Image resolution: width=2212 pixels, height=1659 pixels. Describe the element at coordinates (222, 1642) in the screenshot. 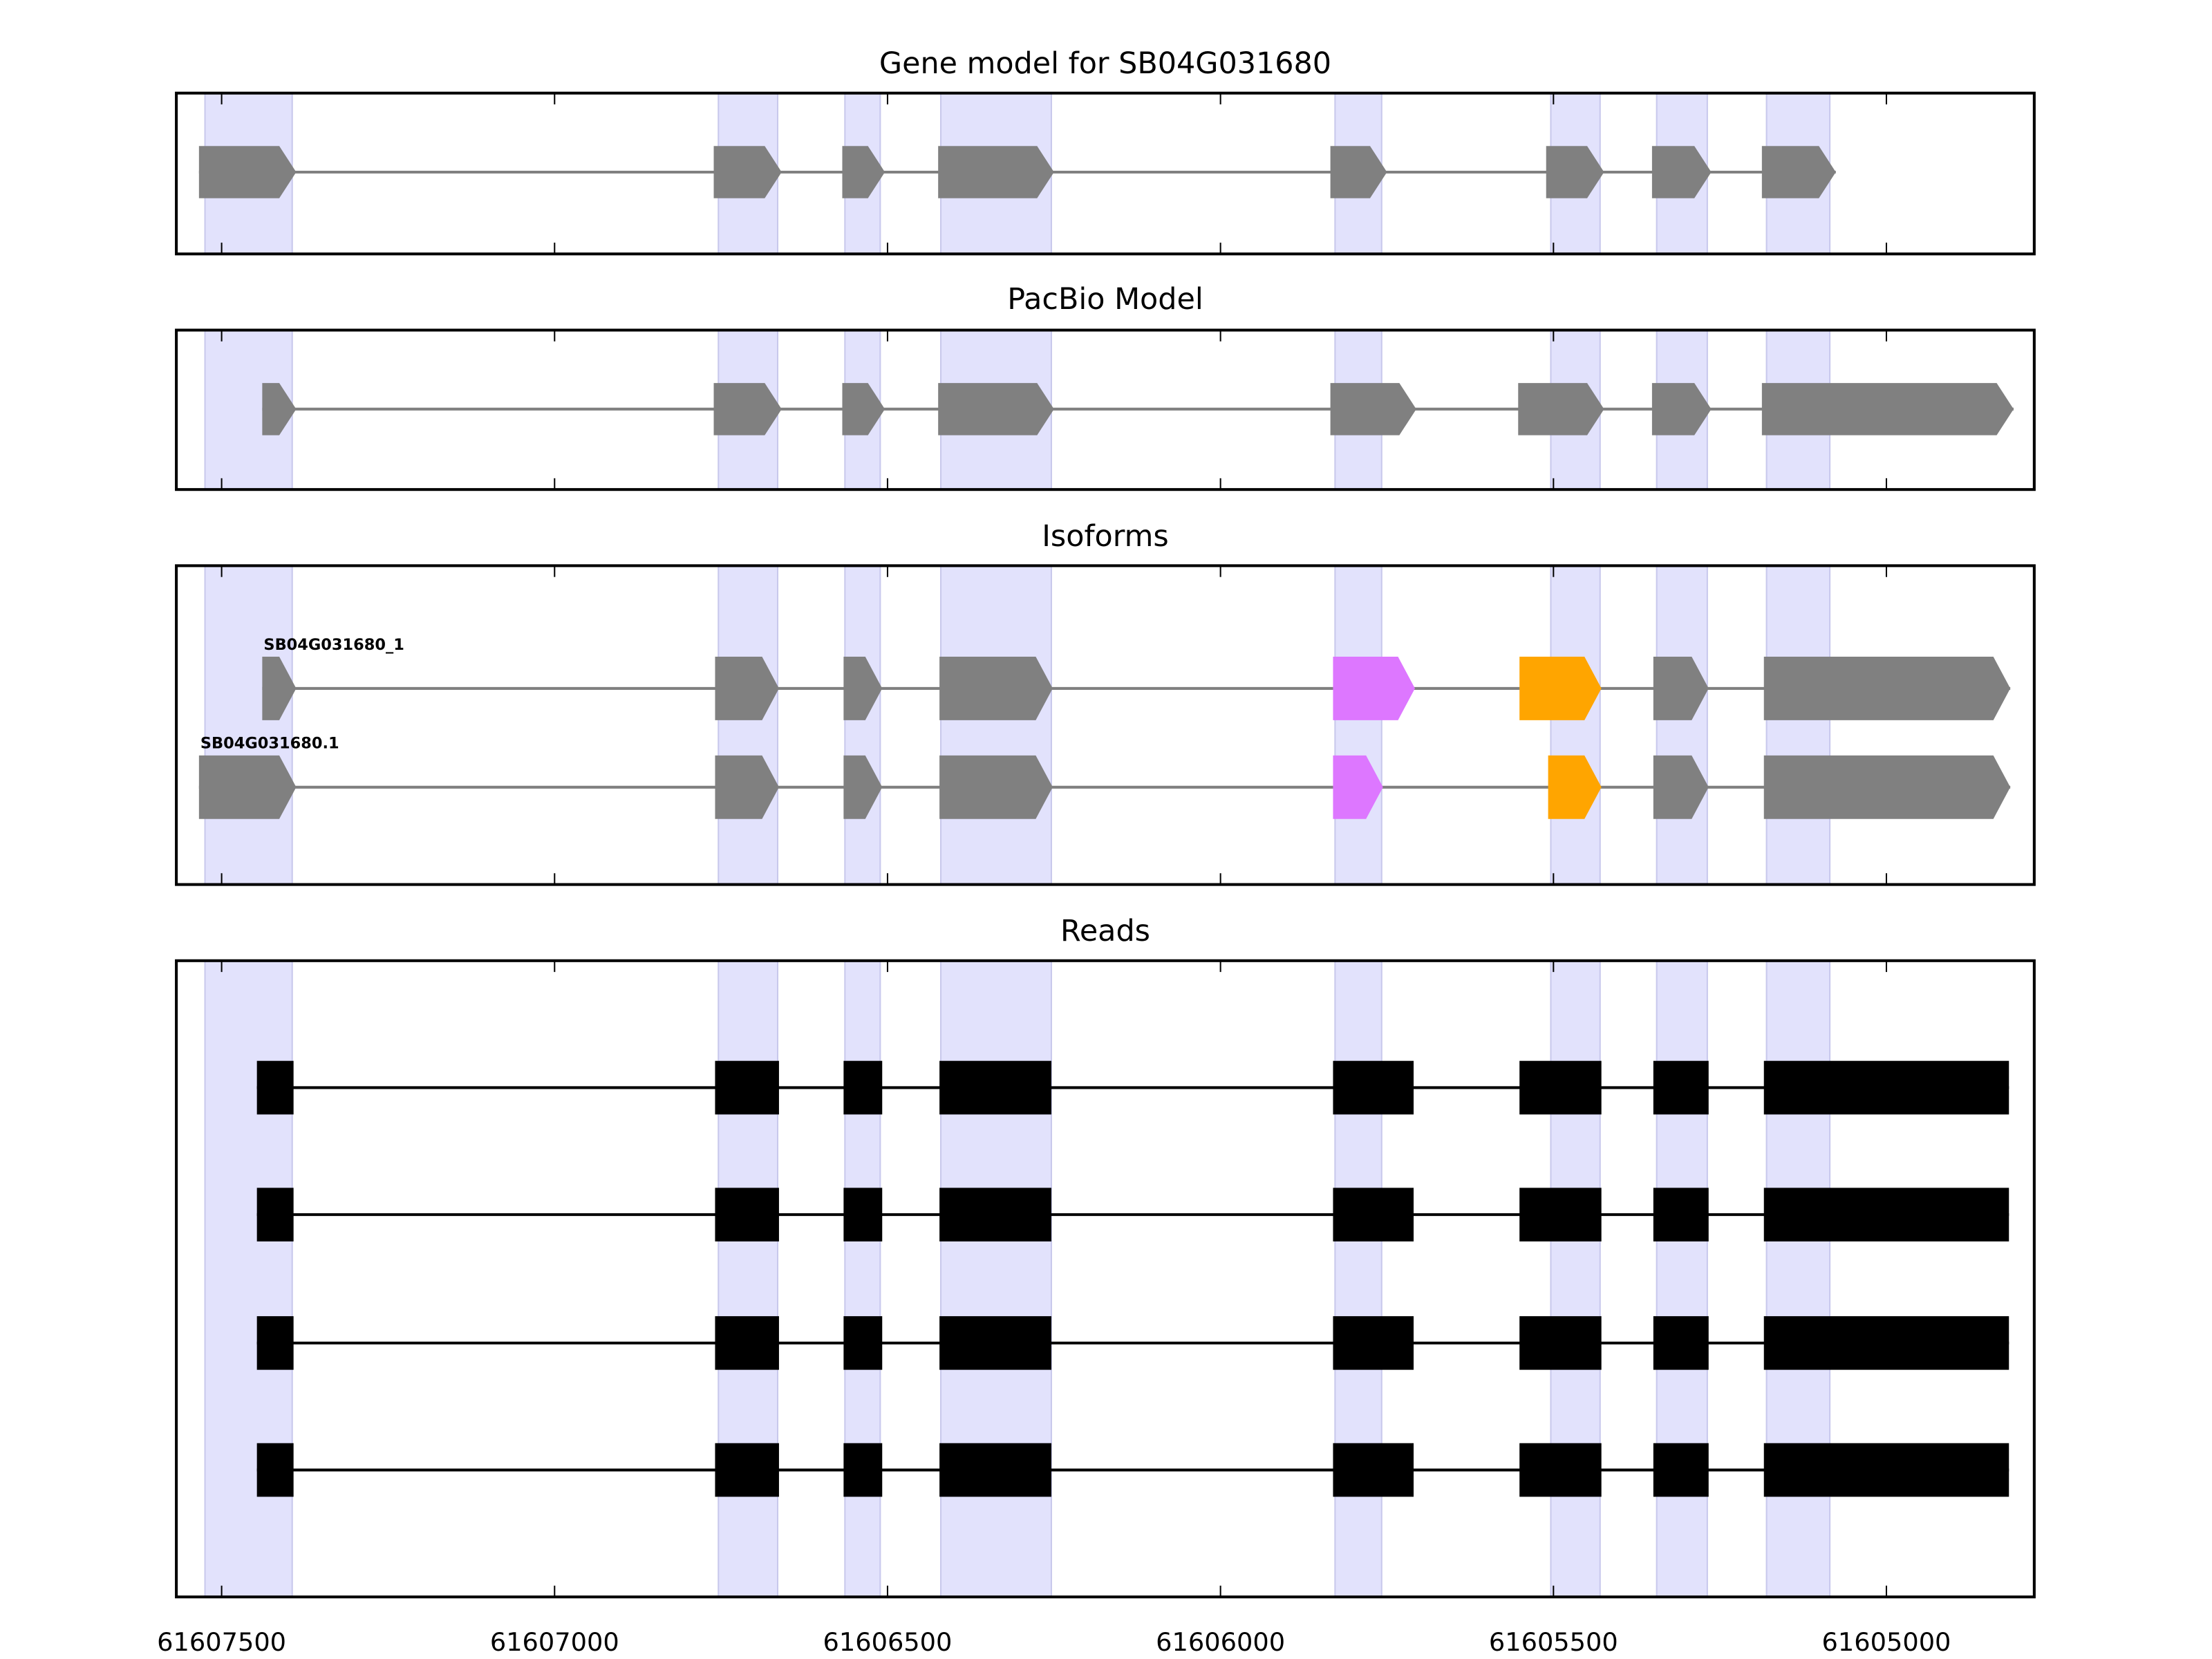

I see `x-tick-label: 61607500` at that location.